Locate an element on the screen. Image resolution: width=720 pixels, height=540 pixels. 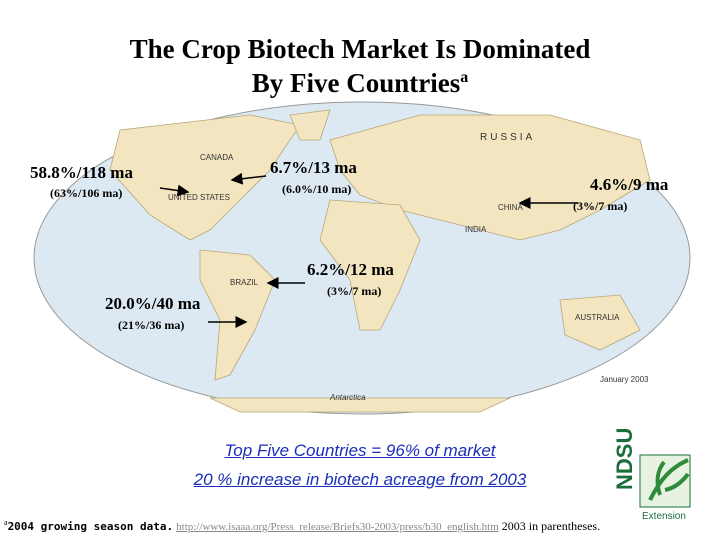
map-label: Antarctica is located at coordinates (347, 397).